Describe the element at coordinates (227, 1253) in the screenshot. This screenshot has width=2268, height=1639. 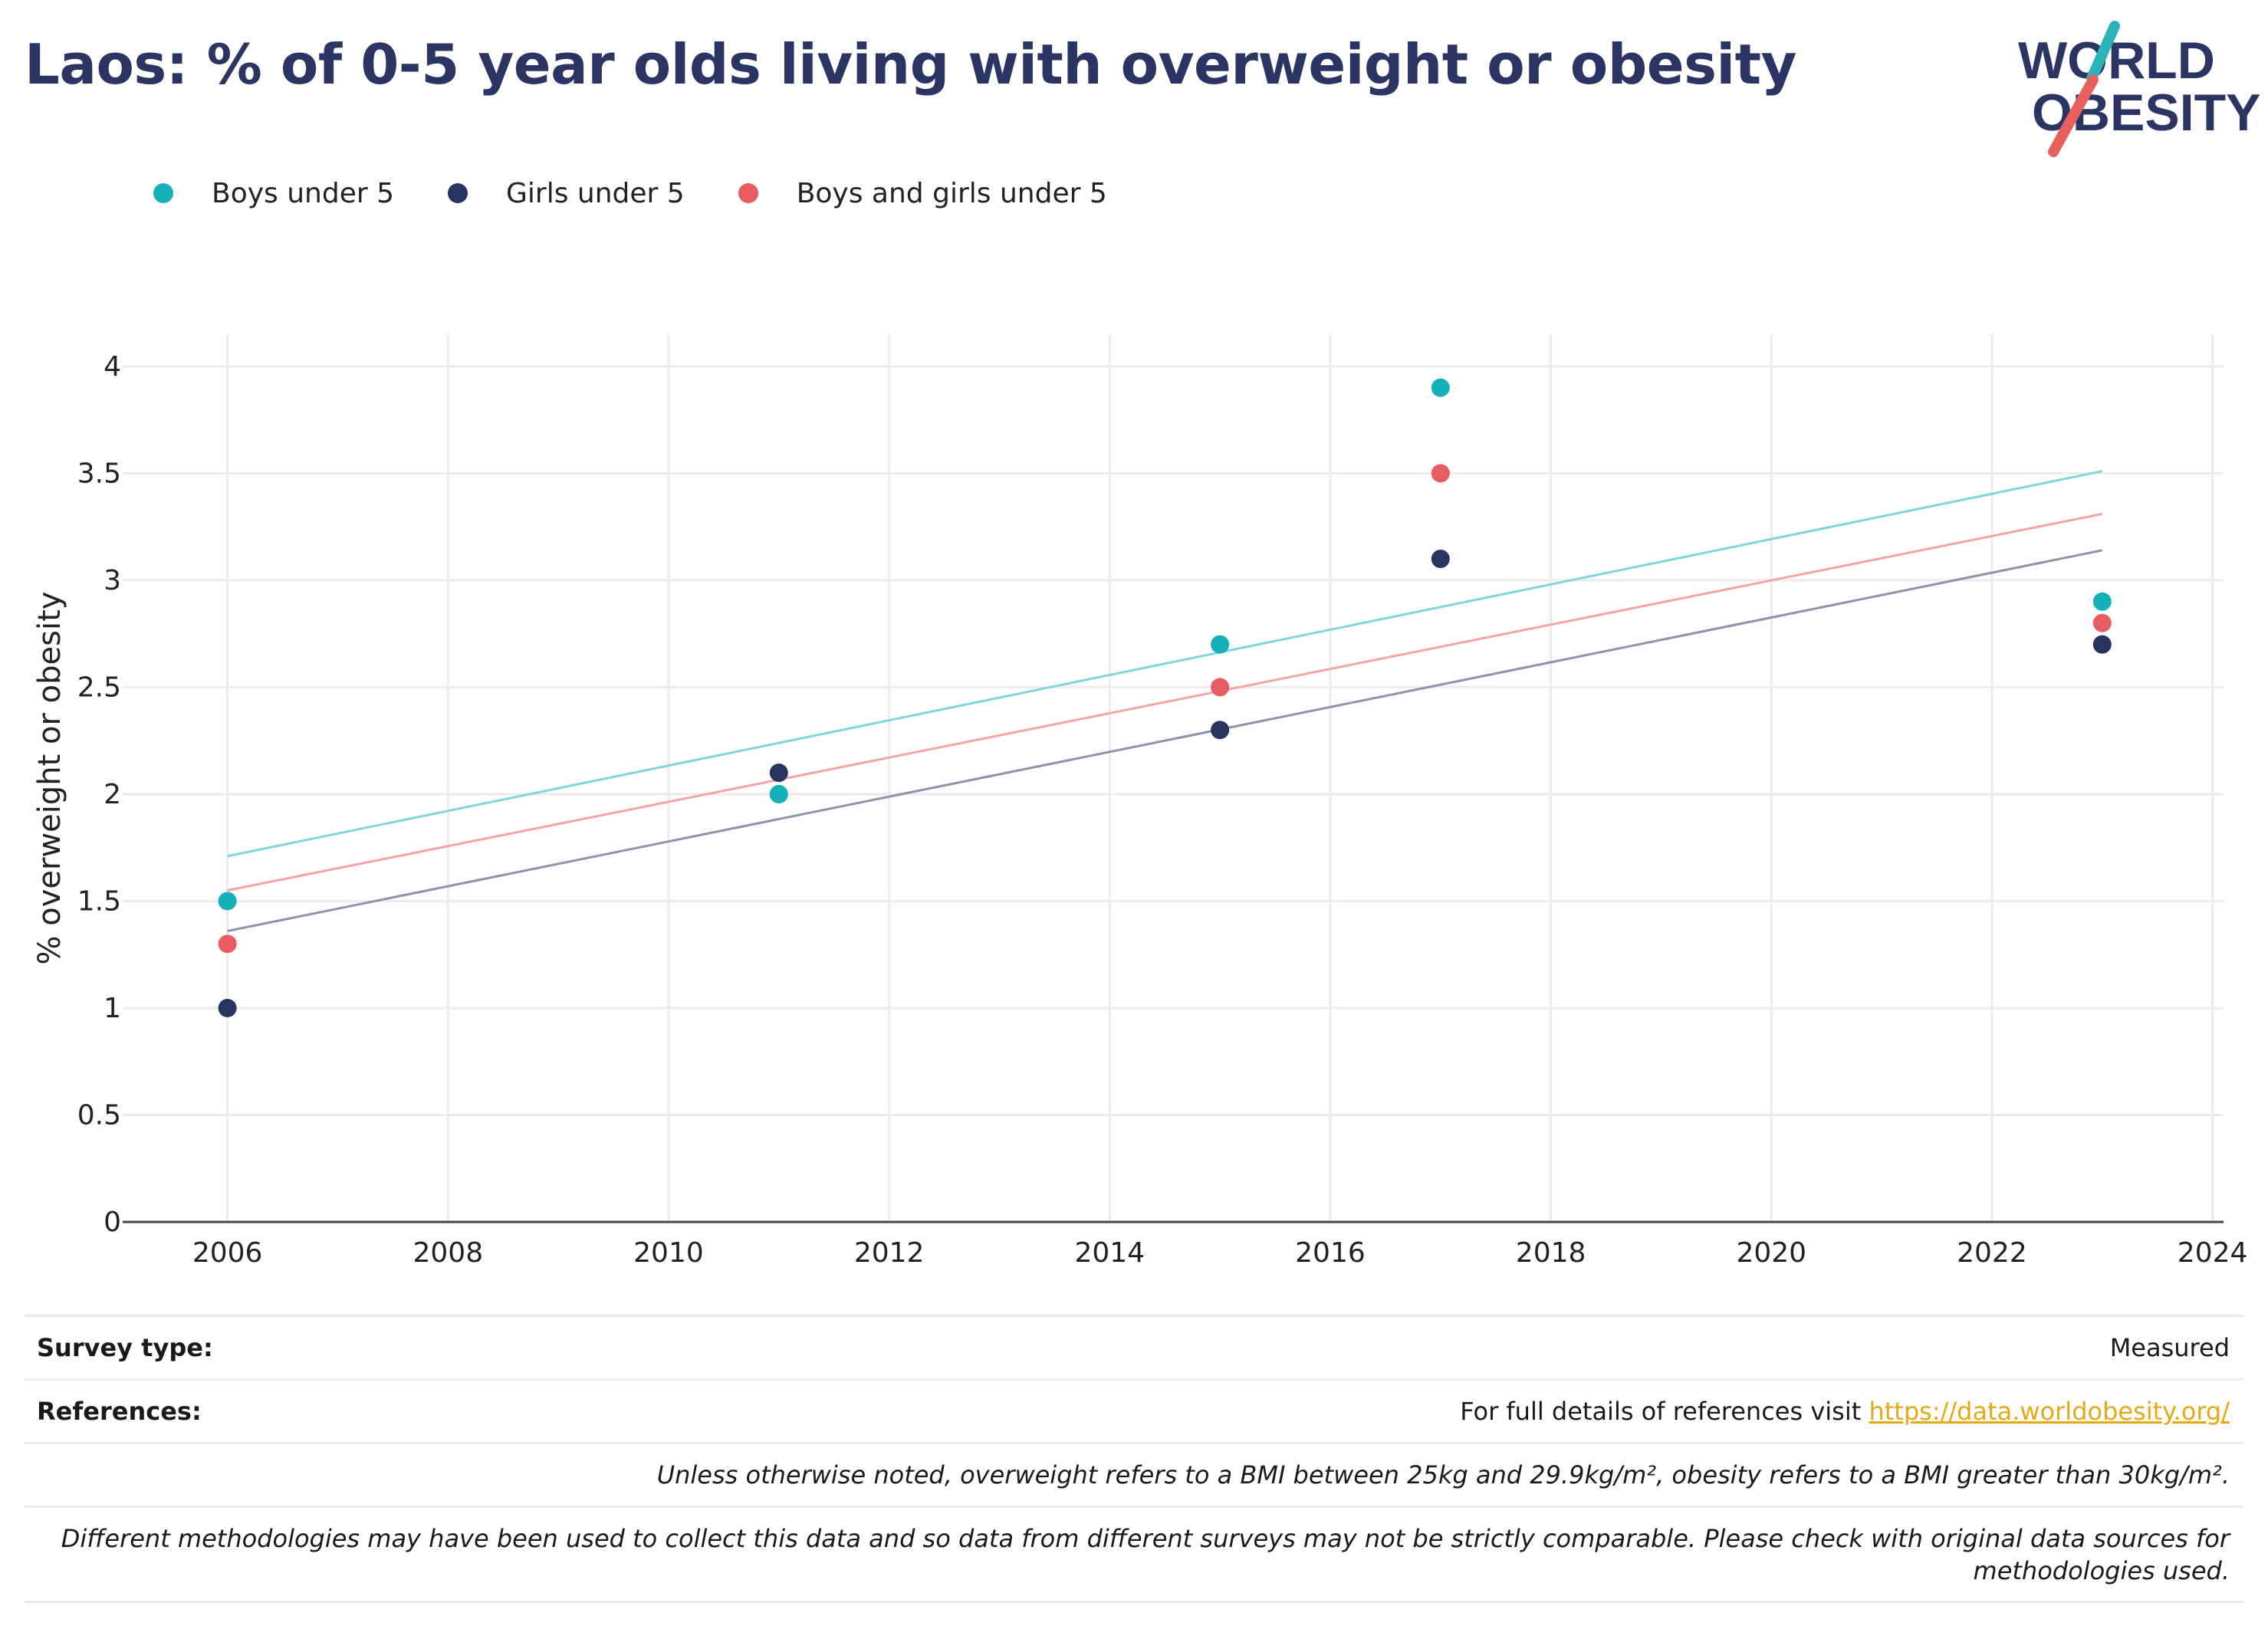
I see `x-tick-label: 2006` at that location.